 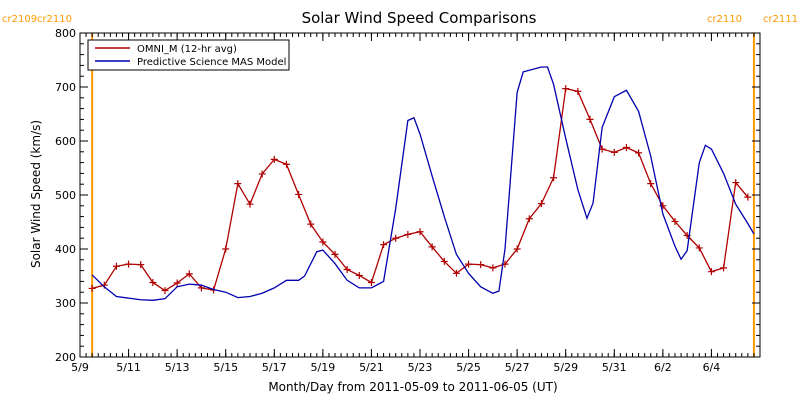 What do you see at coordinates (65, 249) in the screenshot?
I see `y-tick-label-2: 400` at bounding box center [65, 249].